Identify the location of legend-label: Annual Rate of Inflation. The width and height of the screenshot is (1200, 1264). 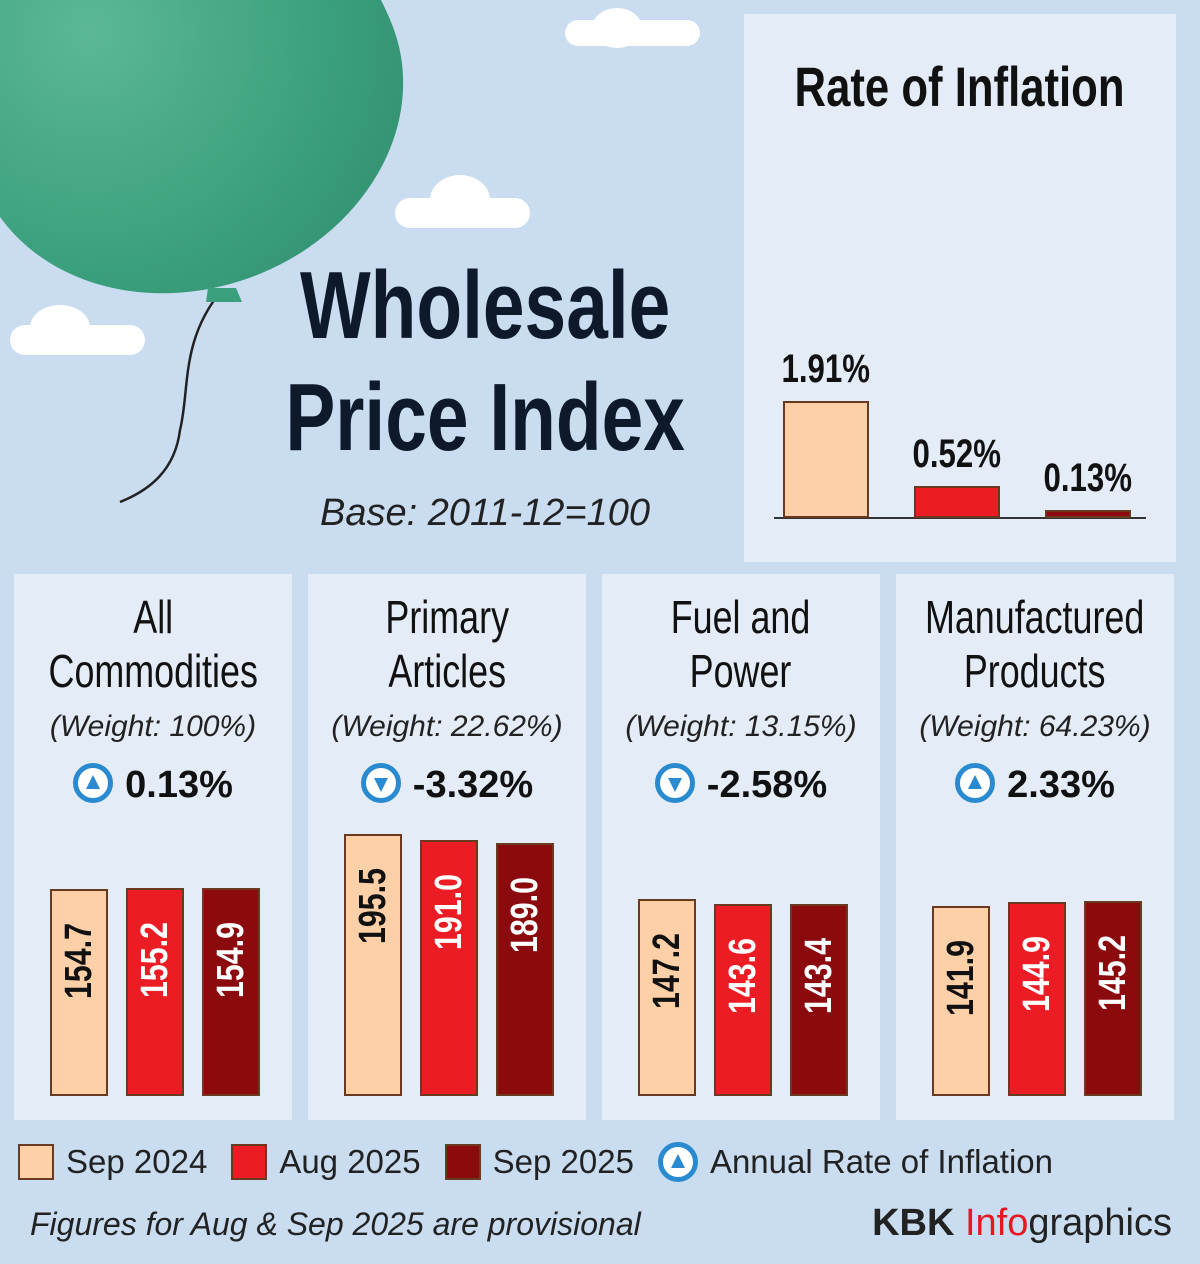
(881, 1161).